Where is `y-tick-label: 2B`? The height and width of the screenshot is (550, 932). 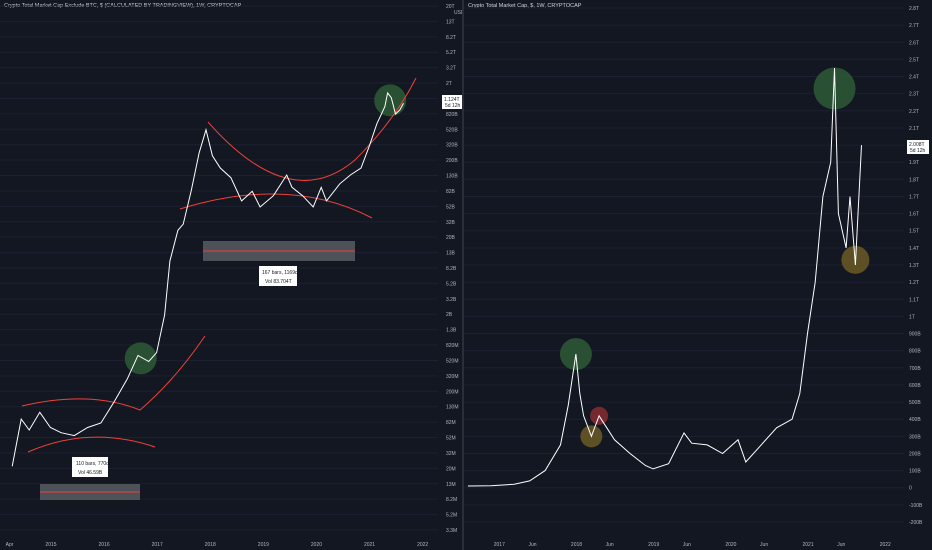
y-tick-label: 2B is located at coordinates (449, 315).